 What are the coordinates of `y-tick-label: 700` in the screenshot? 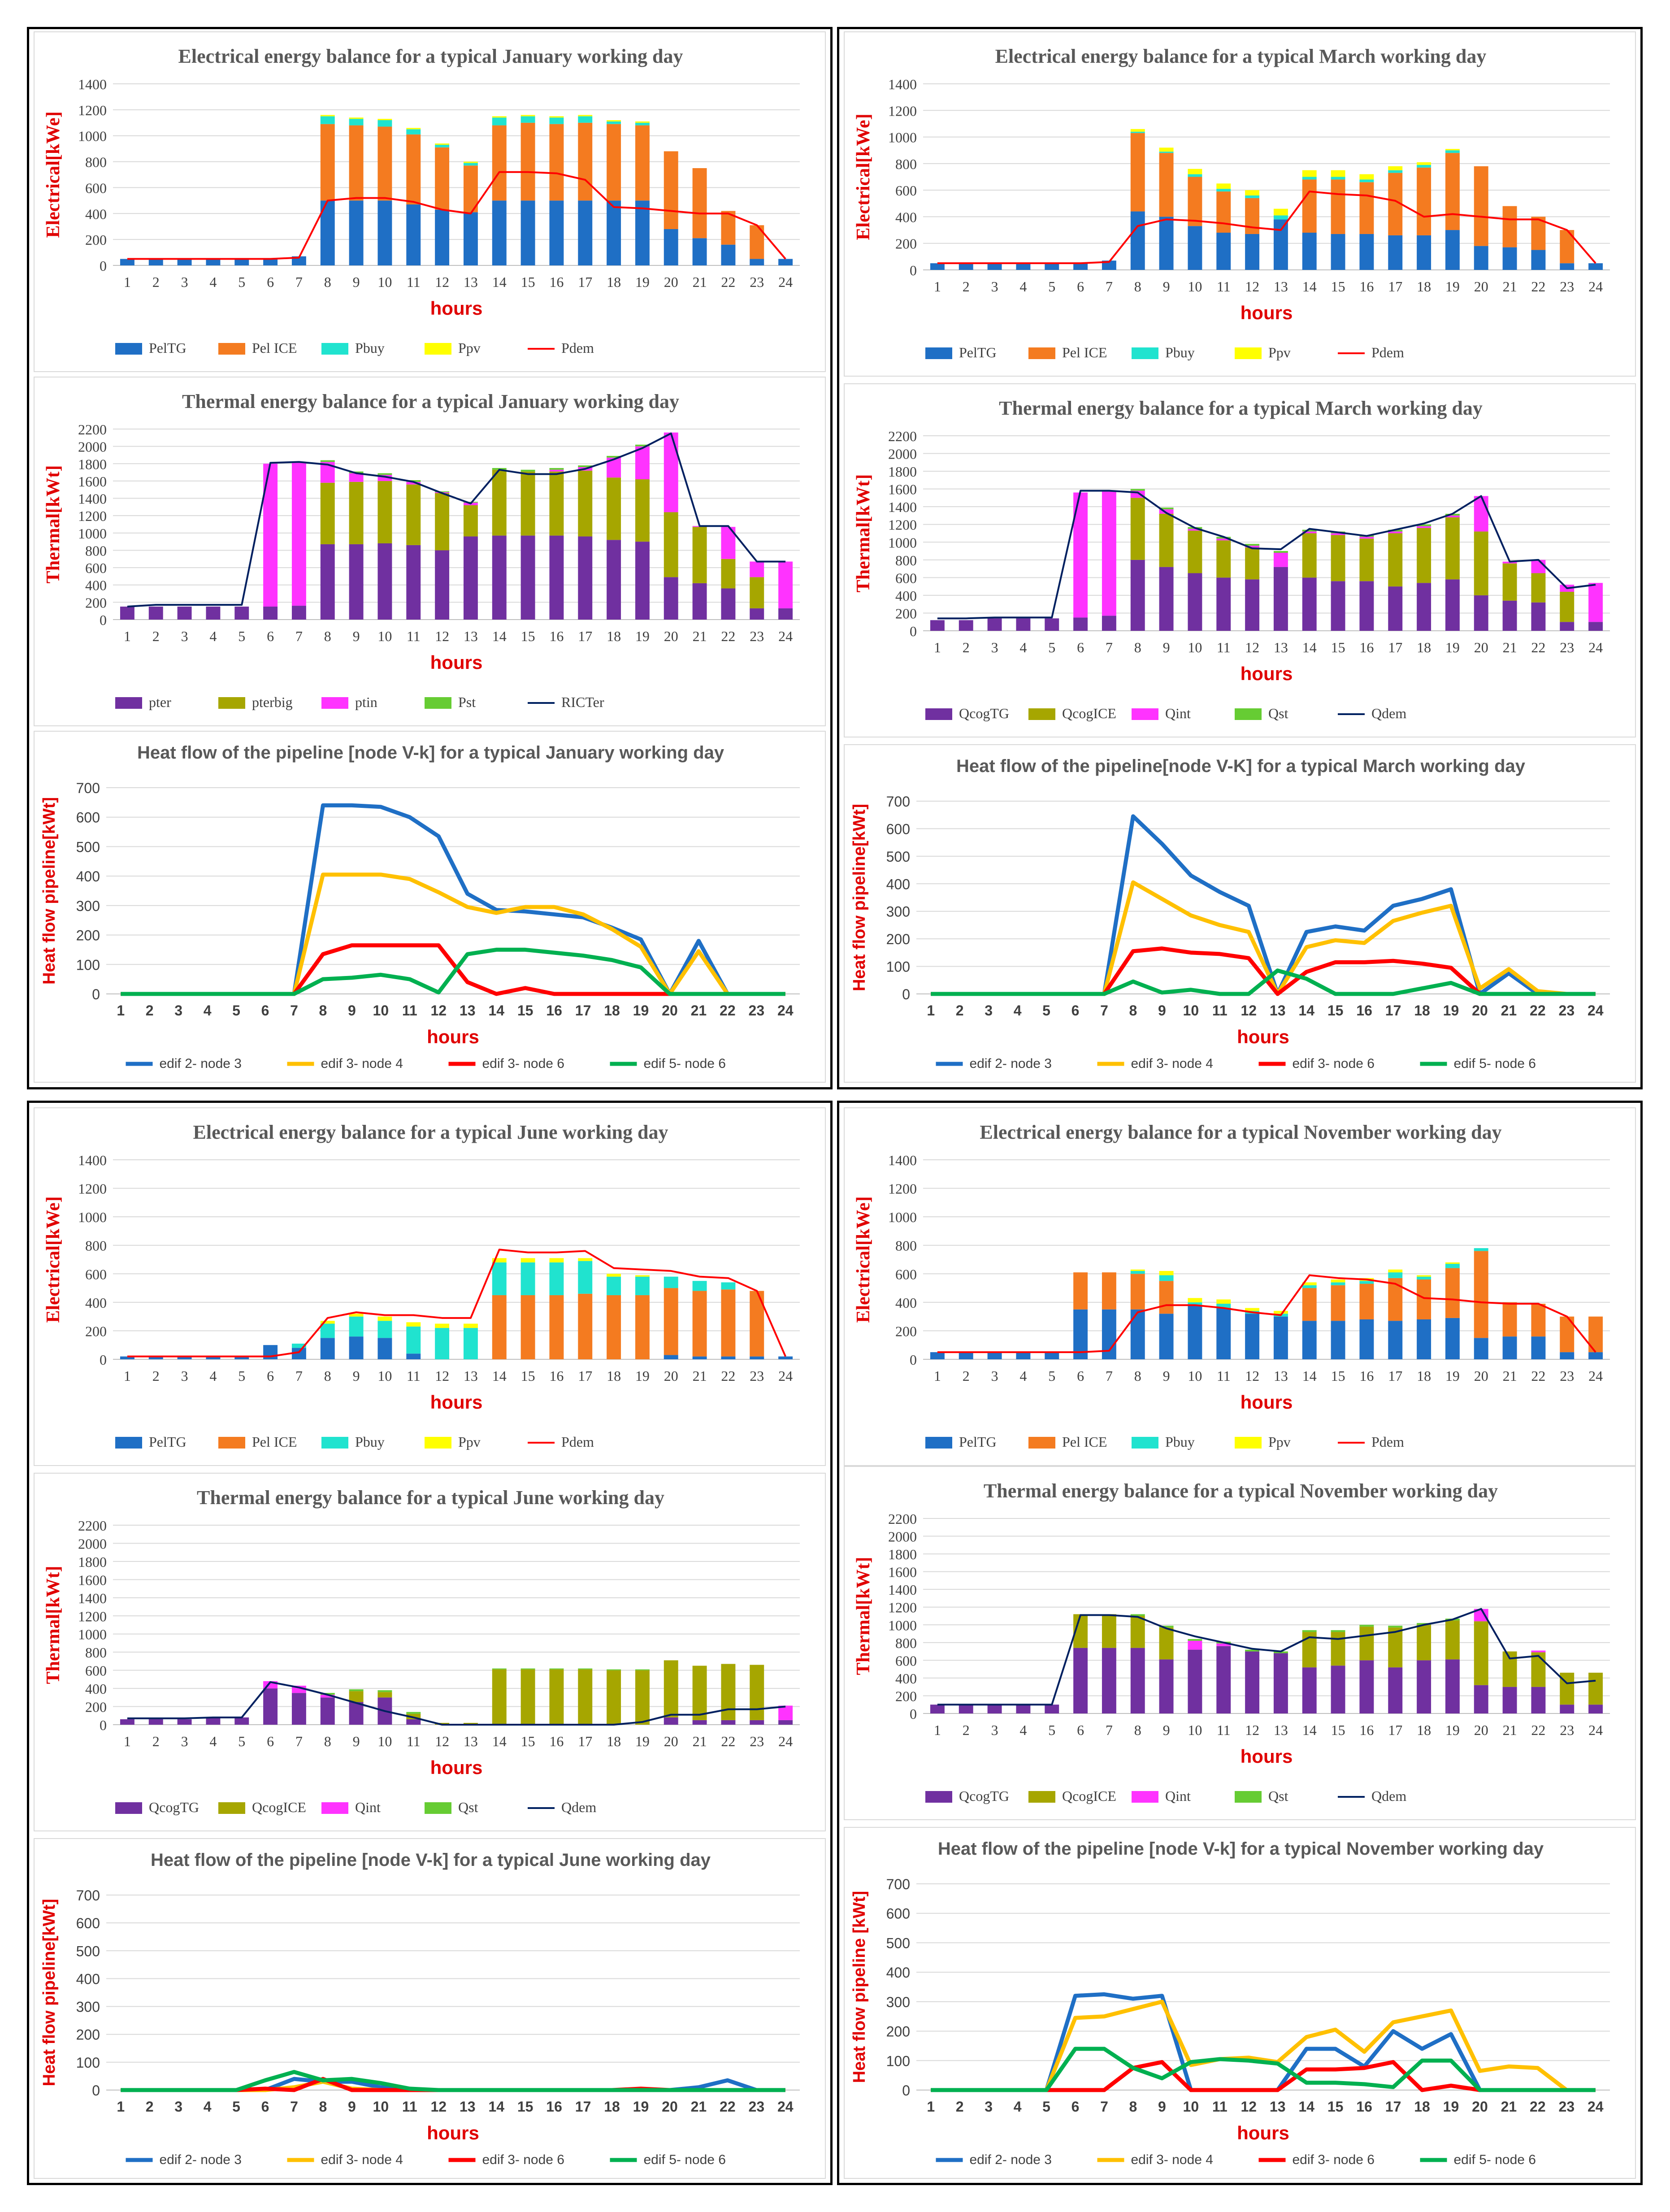 It's located at (898, 1884).